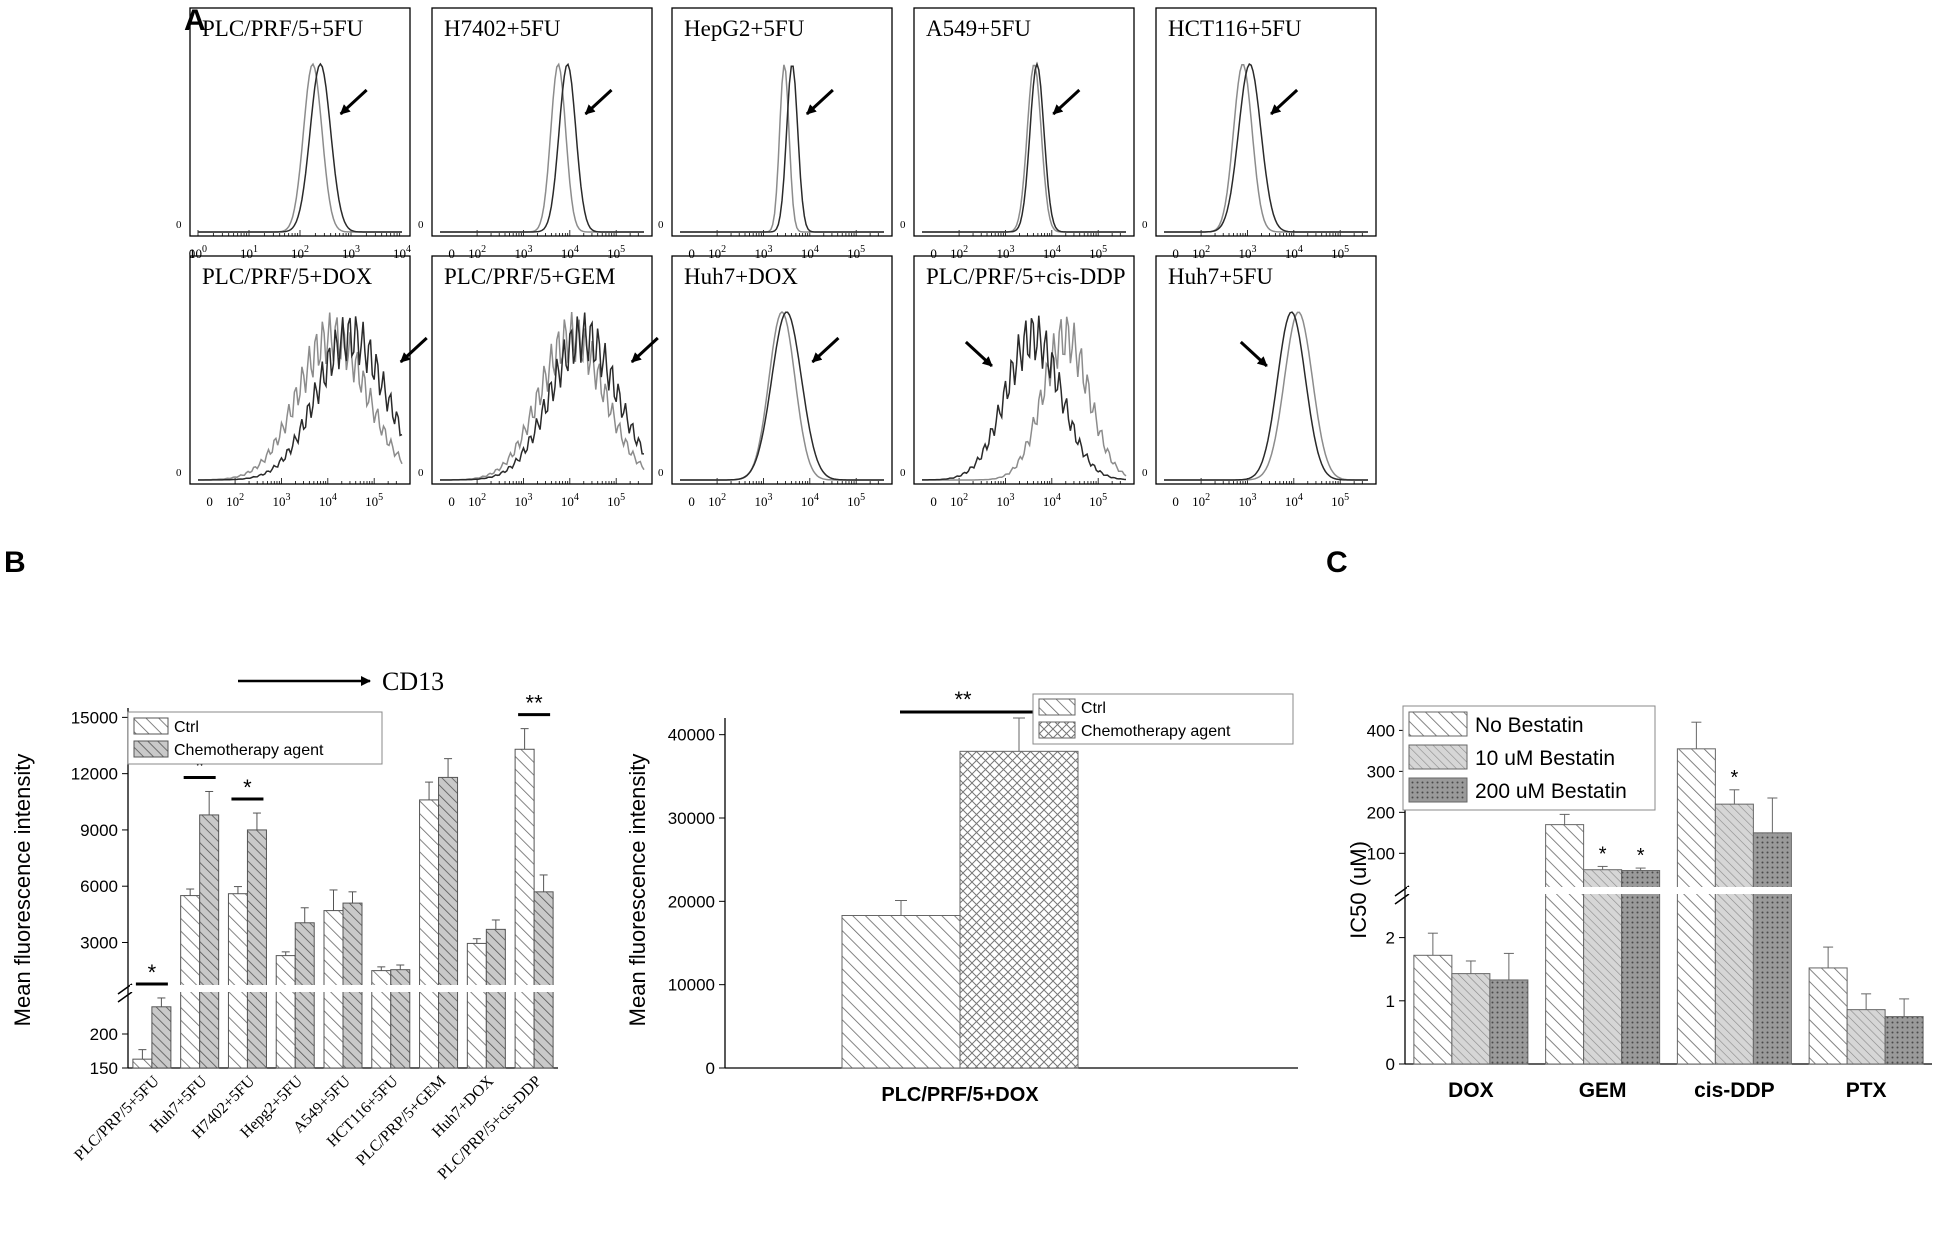 The image size is (1950, 1237). What do you see at coordinates (691, 985) in the screenshot?
I see `b-right-y-tick-label: 10000` at bounding box center [691, 985].